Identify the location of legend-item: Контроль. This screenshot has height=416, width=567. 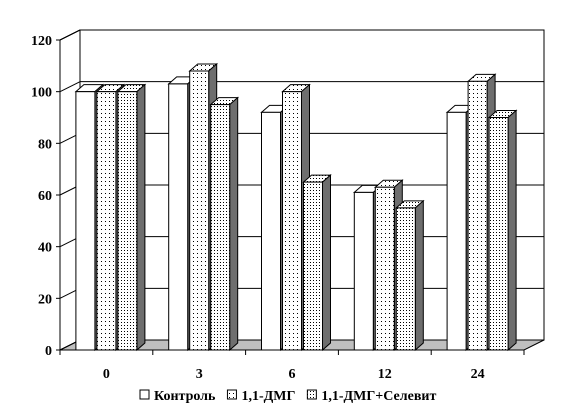
(177, 396).